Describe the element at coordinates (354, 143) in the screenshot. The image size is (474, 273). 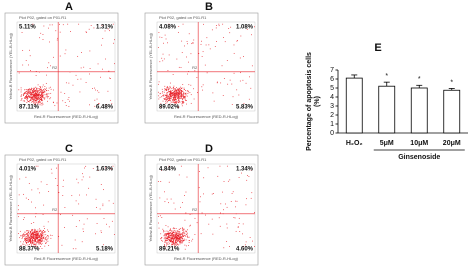
I see `x-tick-label: H₂O₂` at that location.